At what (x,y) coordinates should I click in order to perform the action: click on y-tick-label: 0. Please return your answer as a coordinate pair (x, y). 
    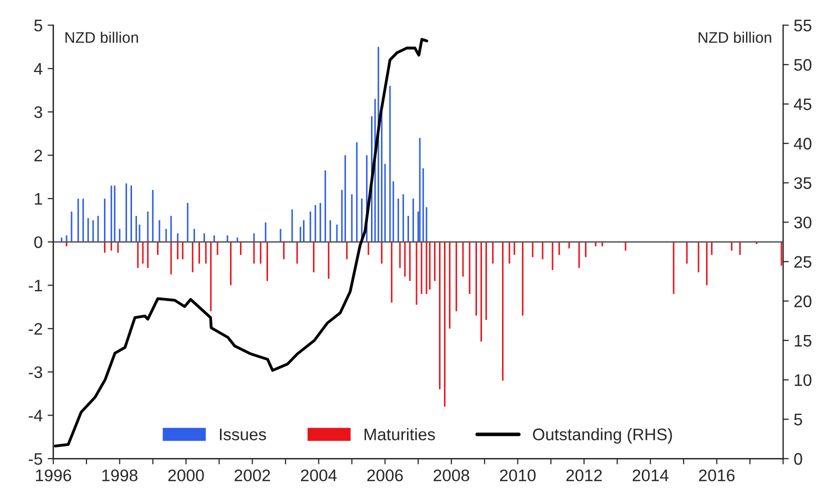
    Looking at the image, I should click on (38, 242).